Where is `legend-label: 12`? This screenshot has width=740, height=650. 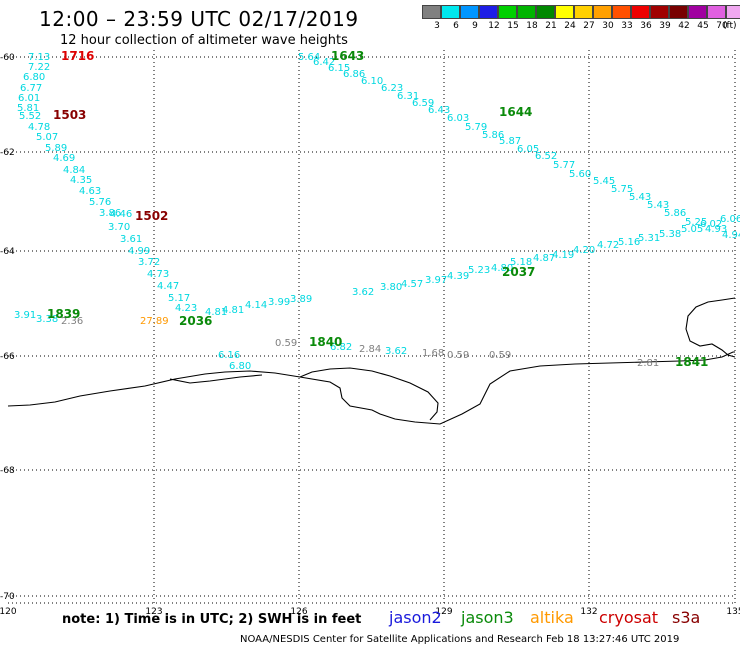
legend-label: 12 is located at coordinates (494, 26).